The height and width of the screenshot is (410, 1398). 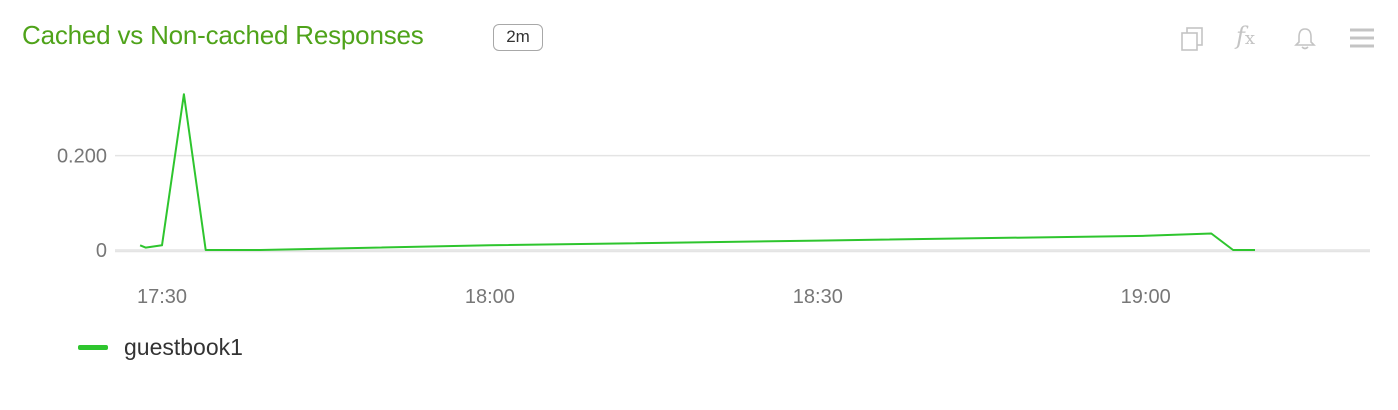 I want to click on x-tick-label: 18:30, so click(x=818, y=297).